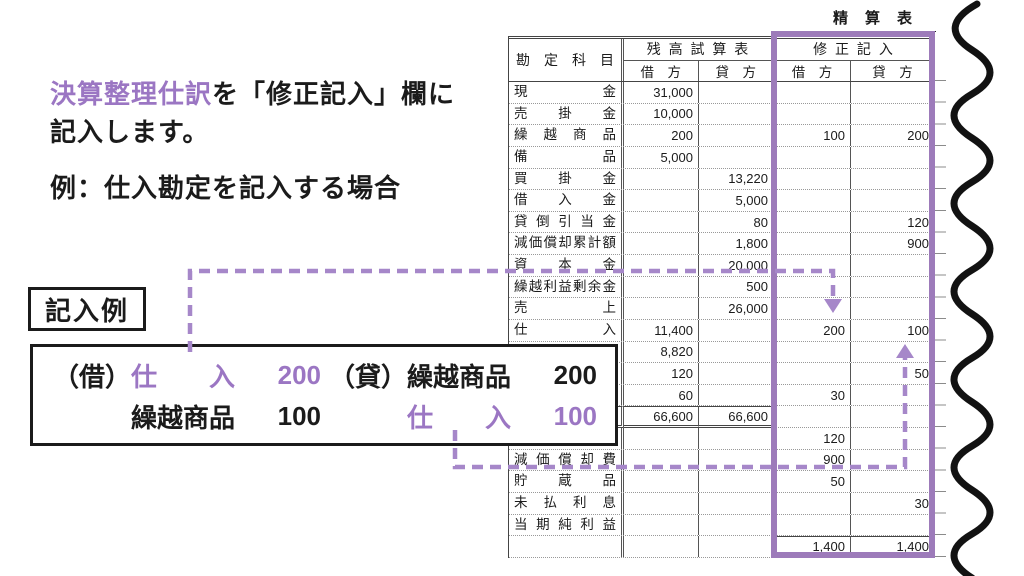 This screenshot has height=576, width=1024. I want to click on debit-account: 繰越商品, so click(183, 418).